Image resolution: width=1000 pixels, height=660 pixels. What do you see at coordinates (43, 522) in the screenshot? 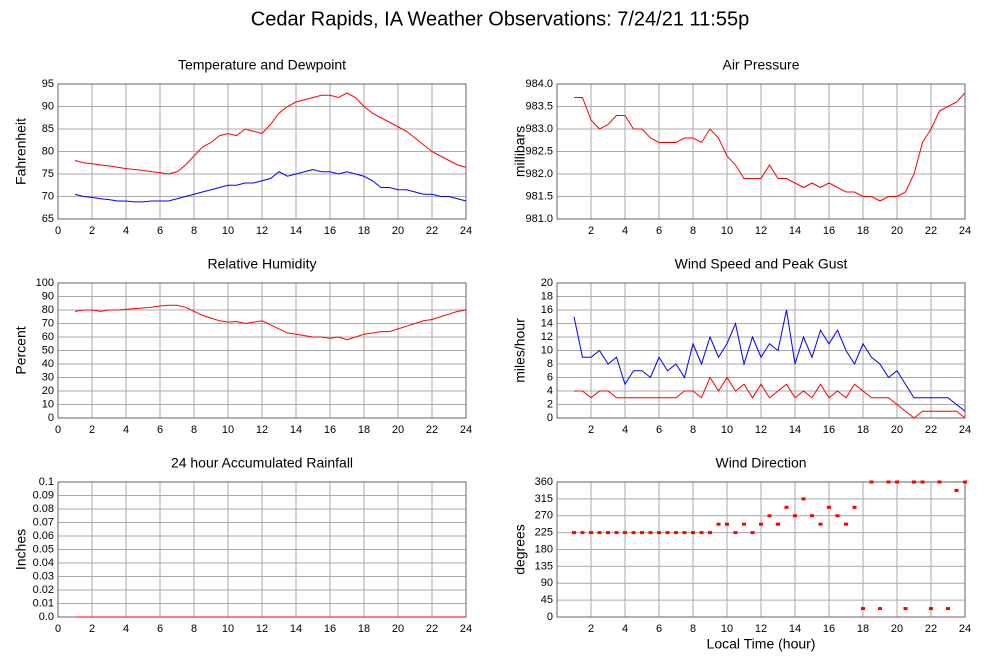
I see `y-tick-label: 0.07` at bounding box center [43, 522].